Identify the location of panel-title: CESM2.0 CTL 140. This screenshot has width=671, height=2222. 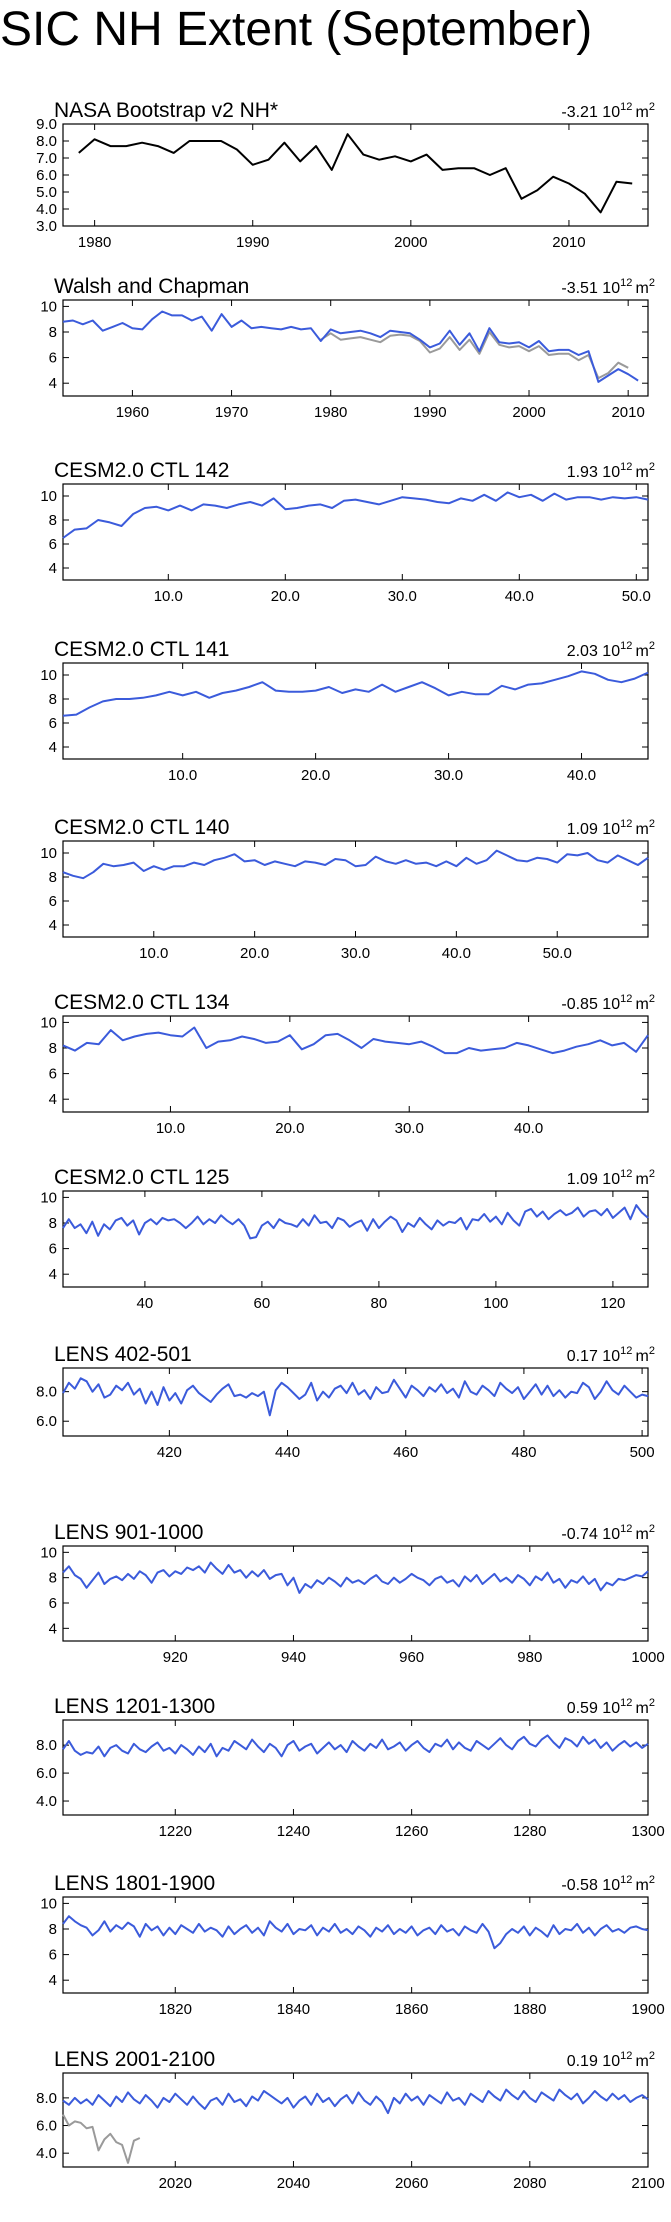
(141, 827).